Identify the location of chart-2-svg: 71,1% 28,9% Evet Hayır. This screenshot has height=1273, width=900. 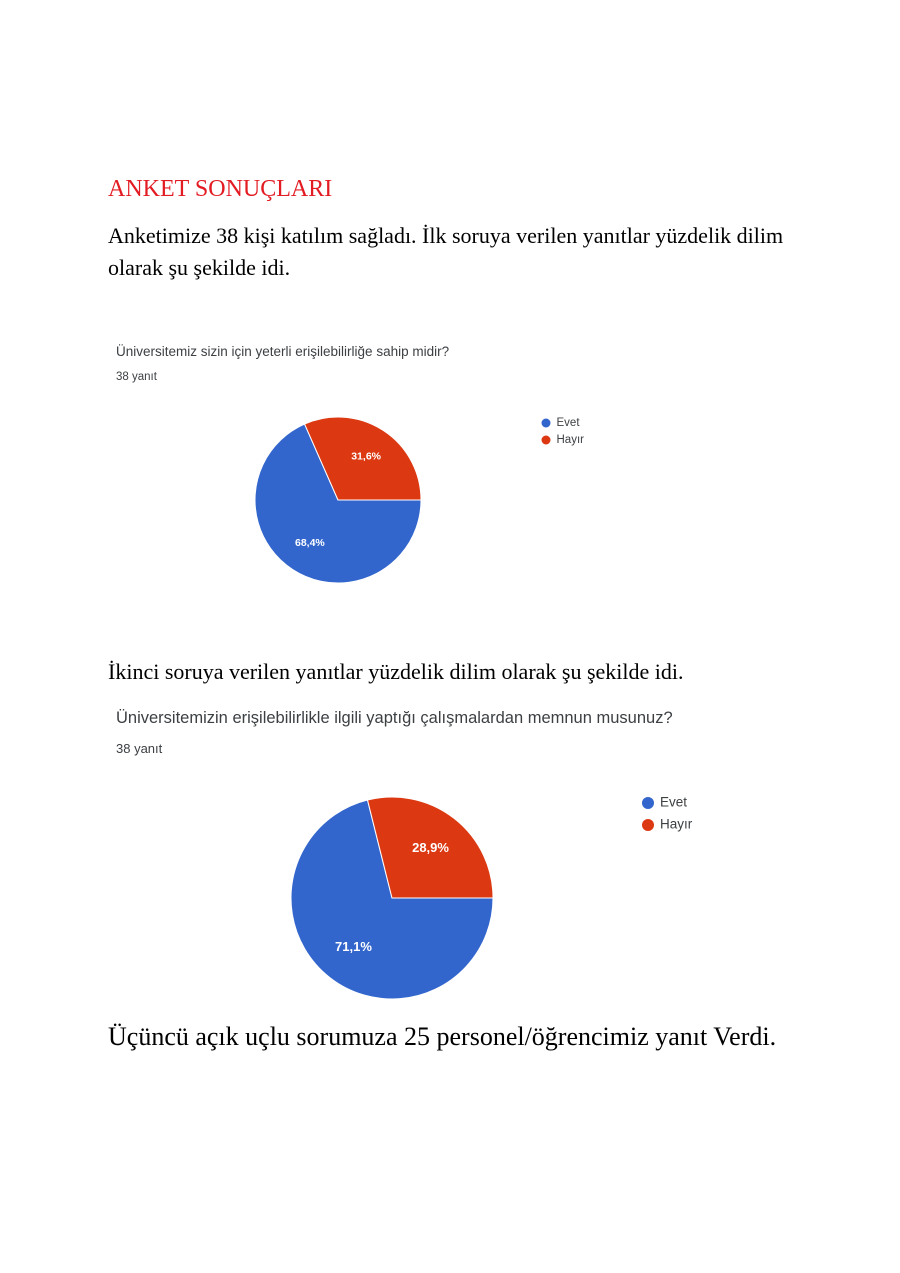
(491, 897).